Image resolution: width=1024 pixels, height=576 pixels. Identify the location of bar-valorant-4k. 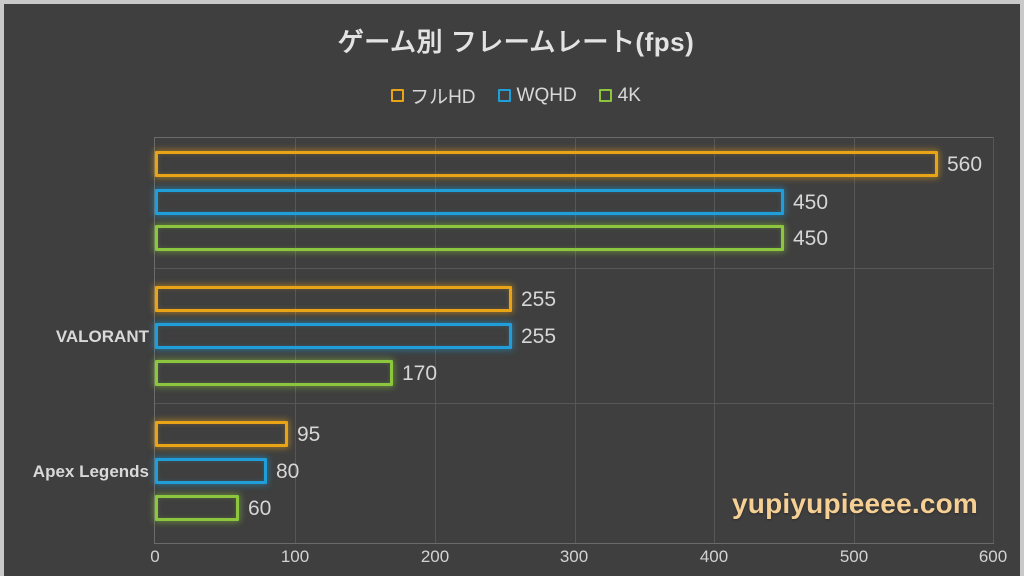
(469, 238).